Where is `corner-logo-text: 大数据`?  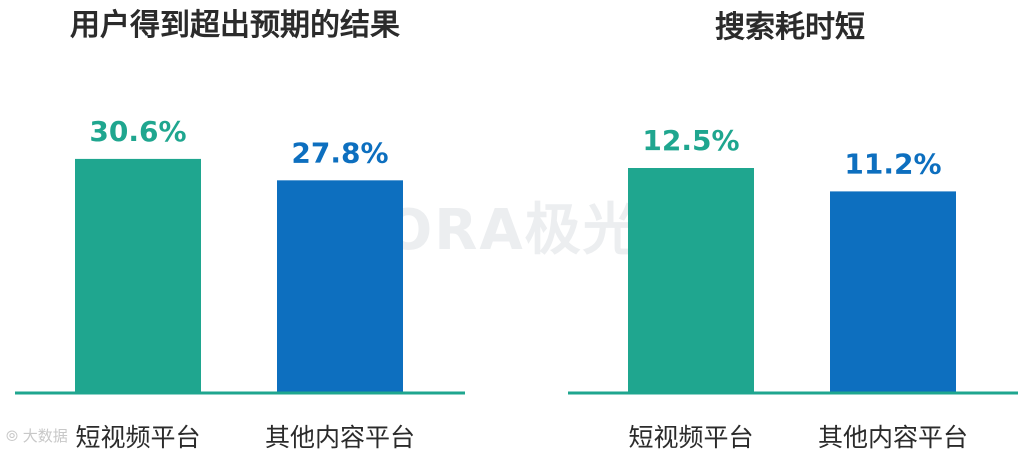 corner-logo-text: 大数据 is located at coordinates (45, 436).